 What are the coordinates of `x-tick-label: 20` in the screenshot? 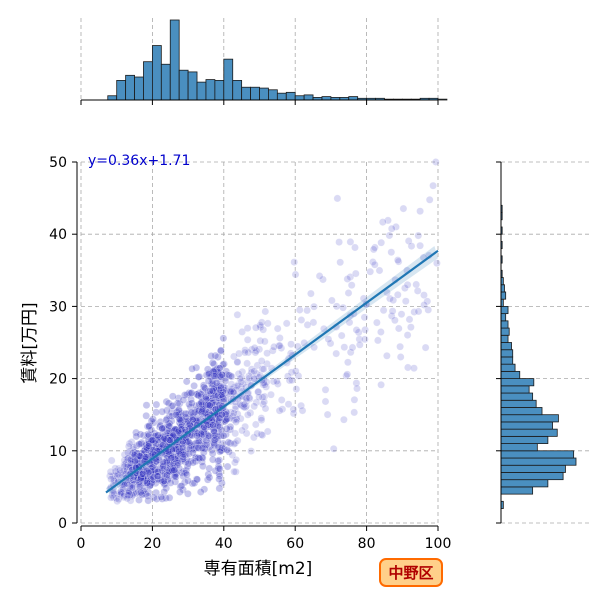 It's located at (152, 544).